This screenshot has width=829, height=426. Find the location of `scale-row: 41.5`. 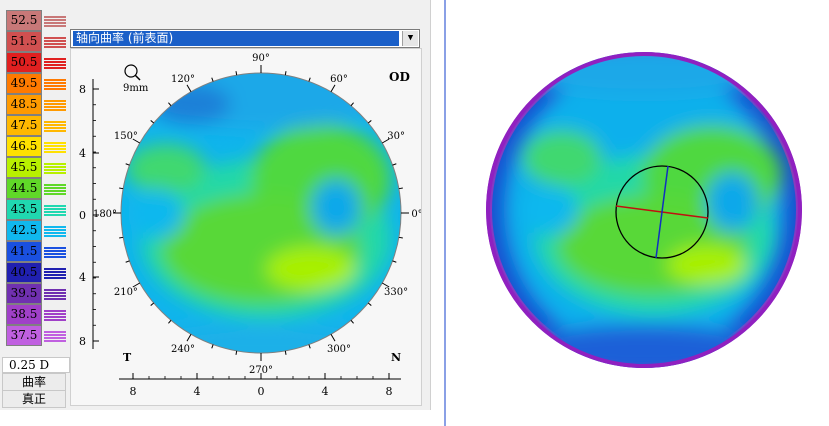

scale-row: 41.5 is located at coordinates (34, 251).